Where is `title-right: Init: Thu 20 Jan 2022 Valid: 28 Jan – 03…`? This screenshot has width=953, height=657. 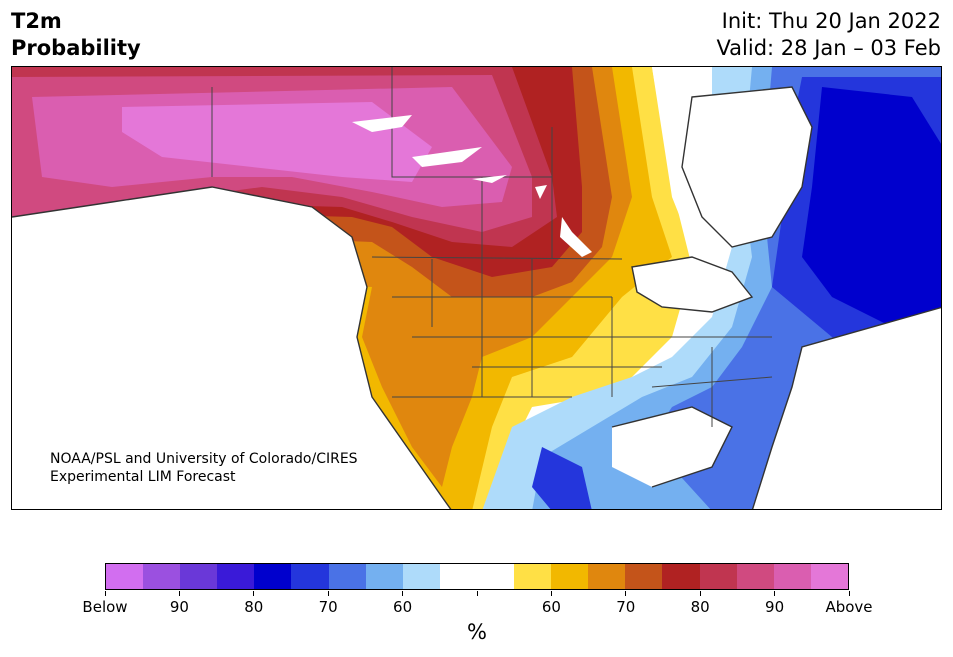 title-right: Init: Thu 20 Jan 2022 Valid: 28 Jan – 03… is located at coordinates (828, 35).